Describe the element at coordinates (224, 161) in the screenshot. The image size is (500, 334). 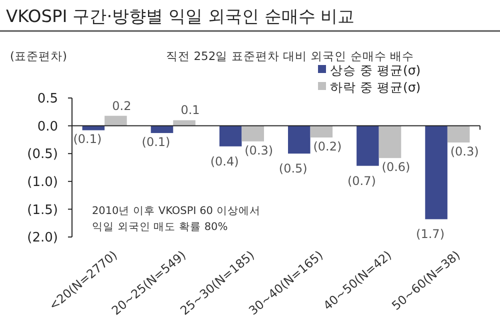
I see `data-label: (0.4)` at that location.